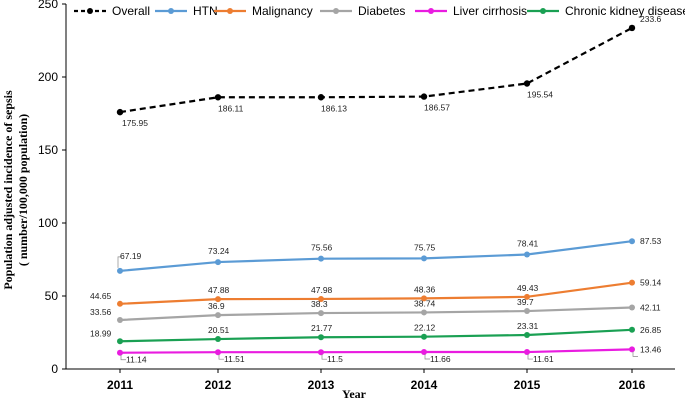  What do you see at coordinates (425, 247) in the screenshot?
I see `data-label-htn: 75.75` at bounding box center [425, 247].